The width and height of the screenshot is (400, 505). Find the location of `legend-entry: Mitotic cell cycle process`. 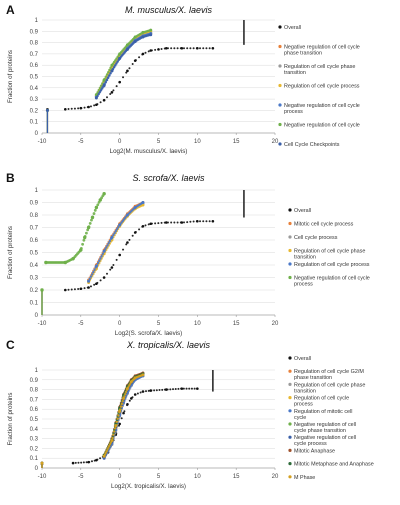

legend-entry: Mitotic cell cycle process is located at coordinates (324, 225).